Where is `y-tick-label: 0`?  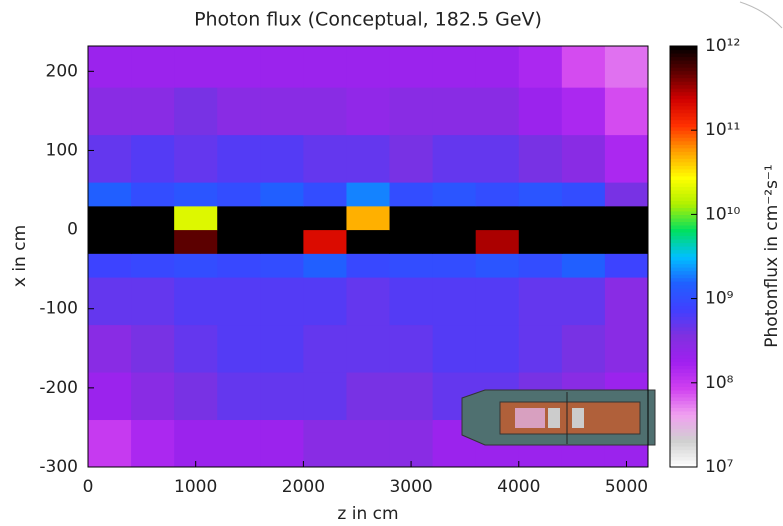 y-tick-label: 0 is located at coordinates (72, 230).